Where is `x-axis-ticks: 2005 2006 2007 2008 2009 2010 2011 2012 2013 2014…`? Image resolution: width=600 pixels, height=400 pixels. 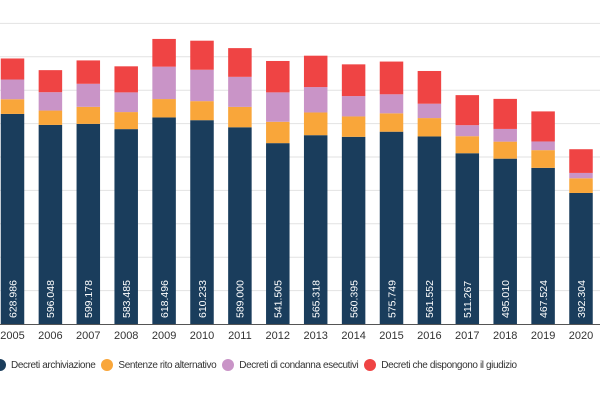 x-axis-ticks: 2005 2006 2007 2008 2009 2010 2011 2012 2013 2014… is located at coordinates (296, 336).